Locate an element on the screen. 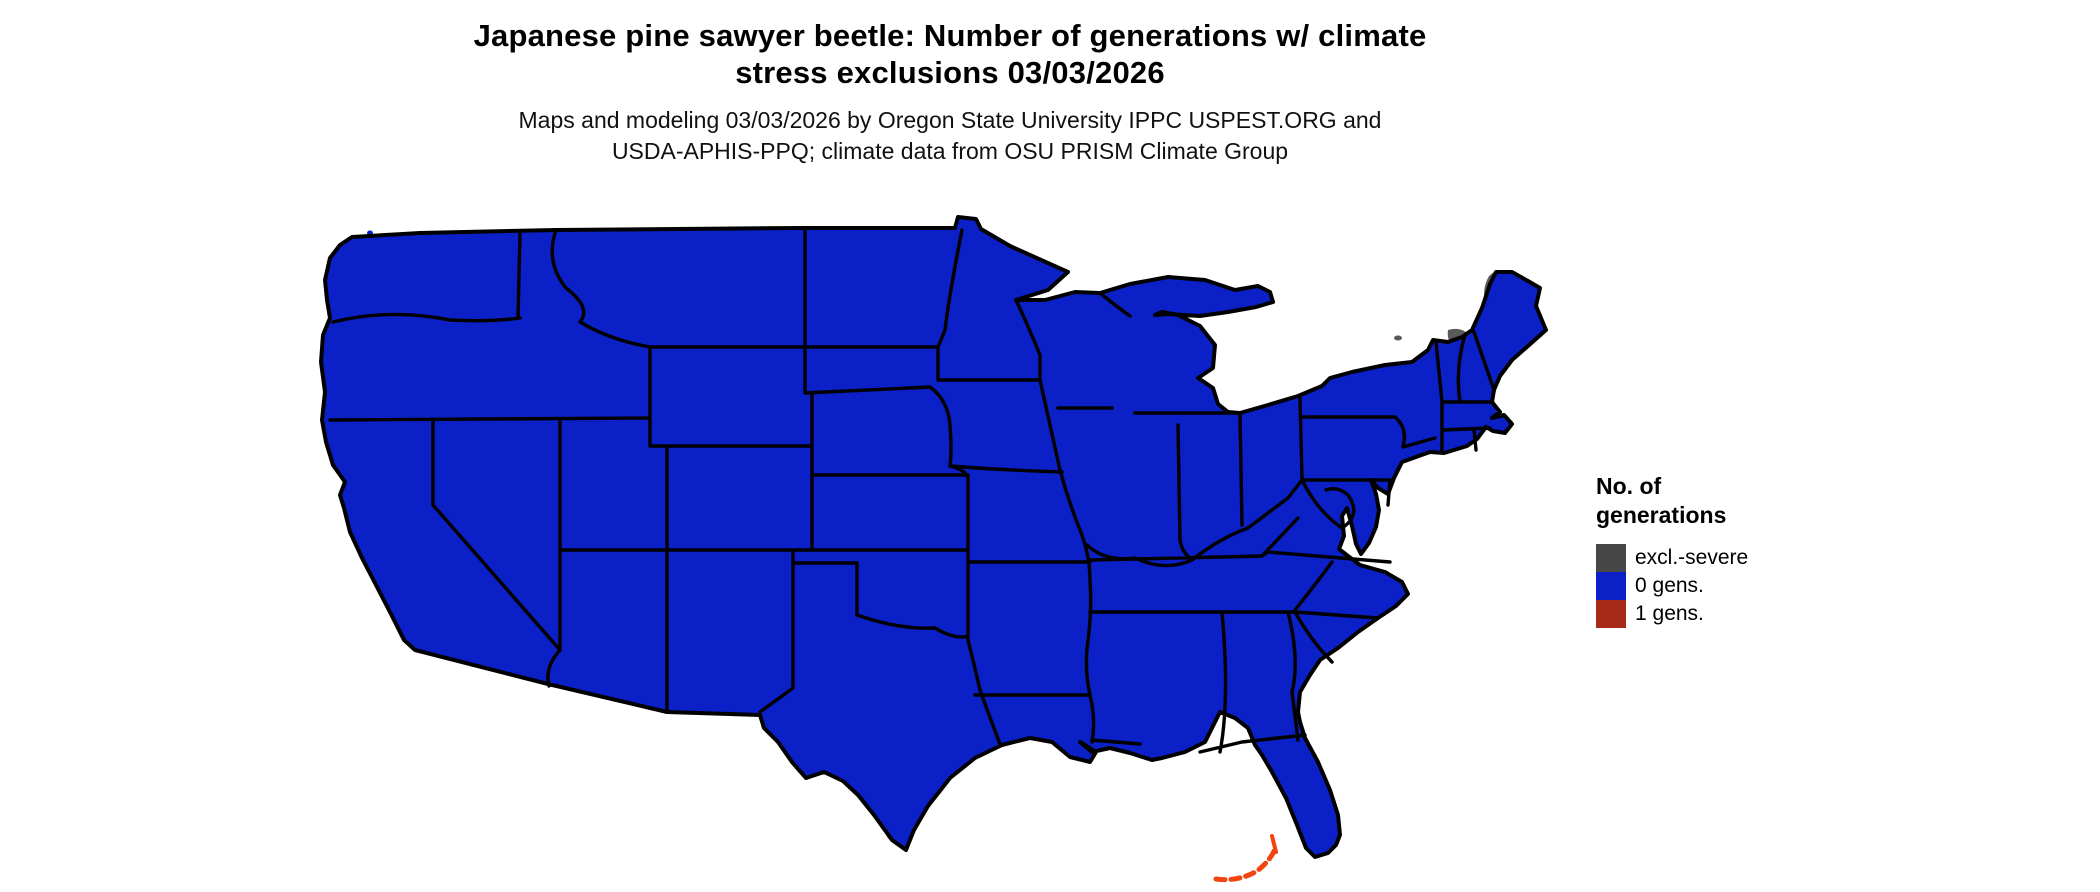  excl-severe-swatch-rect is located at coordinates (1611, 558).